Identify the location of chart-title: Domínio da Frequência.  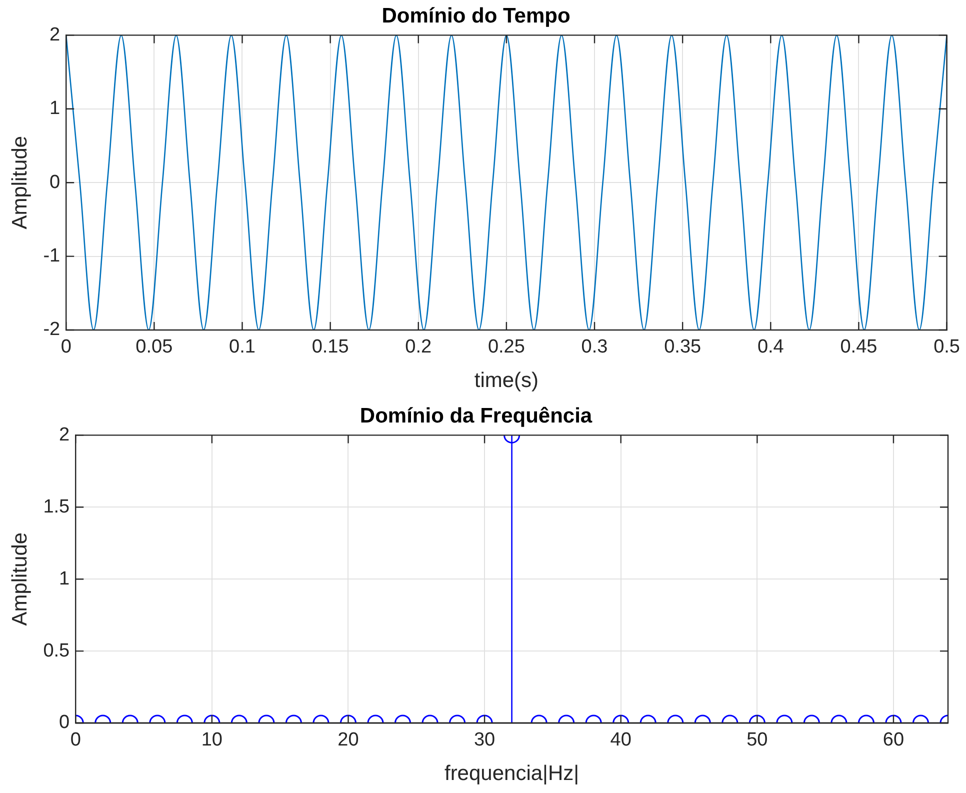
(476, 416).